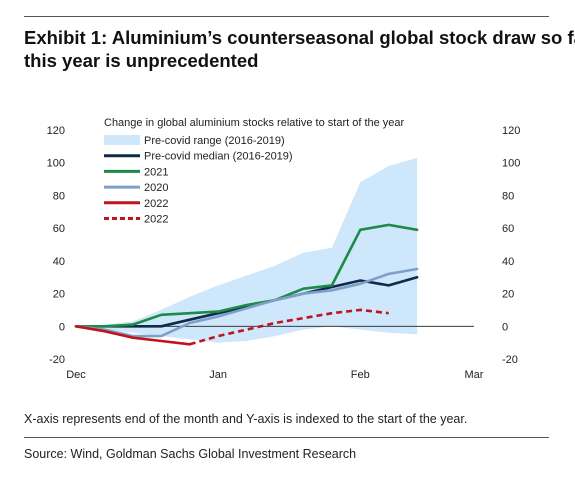 This screenshot has height=478, width=575. Describe the element at coordinates (57, 360) in the screenshot. I see `y-tick-label-left: -20` at that location.